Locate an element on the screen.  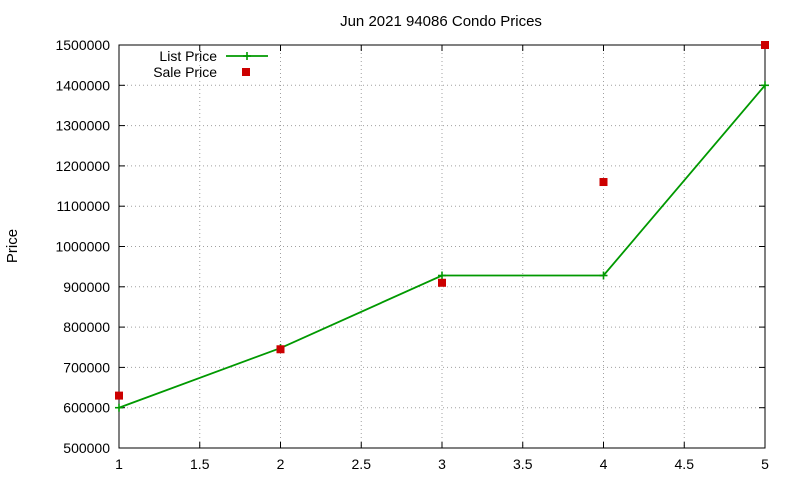
x-tick-label: 3.5 is located at coordinates (523, 464).